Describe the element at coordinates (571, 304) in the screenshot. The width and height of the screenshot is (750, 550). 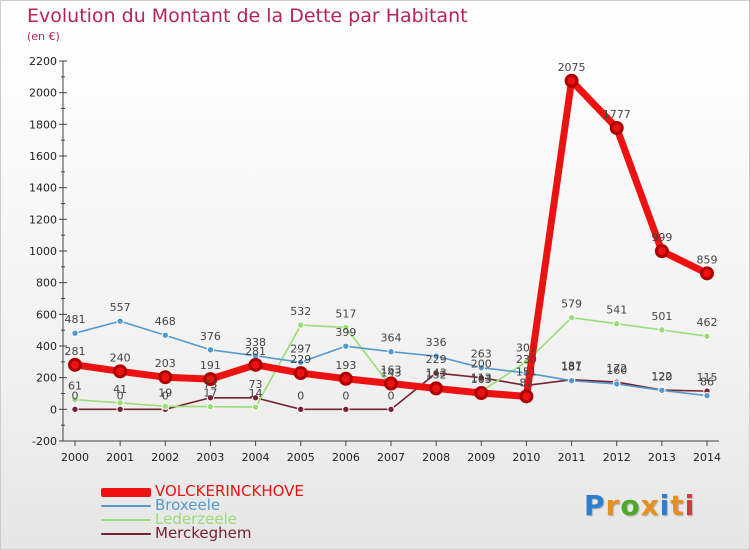
I see `data-label: 579` at that location.